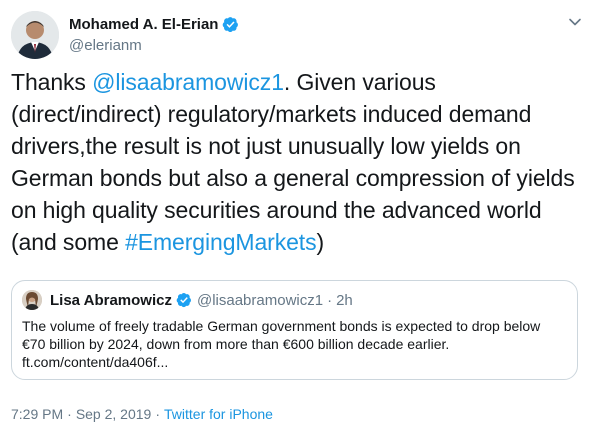  I want to click on author-avatar, so click(35, 35).